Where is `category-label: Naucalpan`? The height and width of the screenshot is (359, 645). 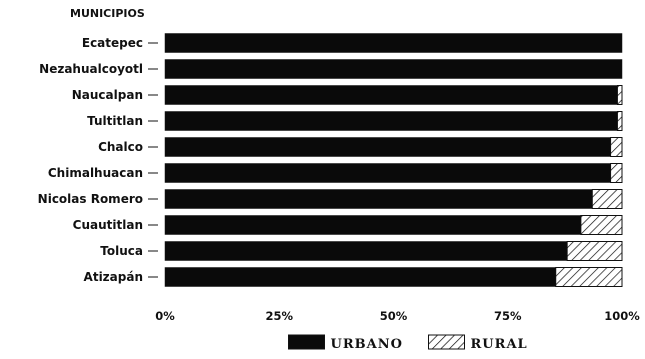 category-label: Naucalpan is located at coordinates (107, 95).